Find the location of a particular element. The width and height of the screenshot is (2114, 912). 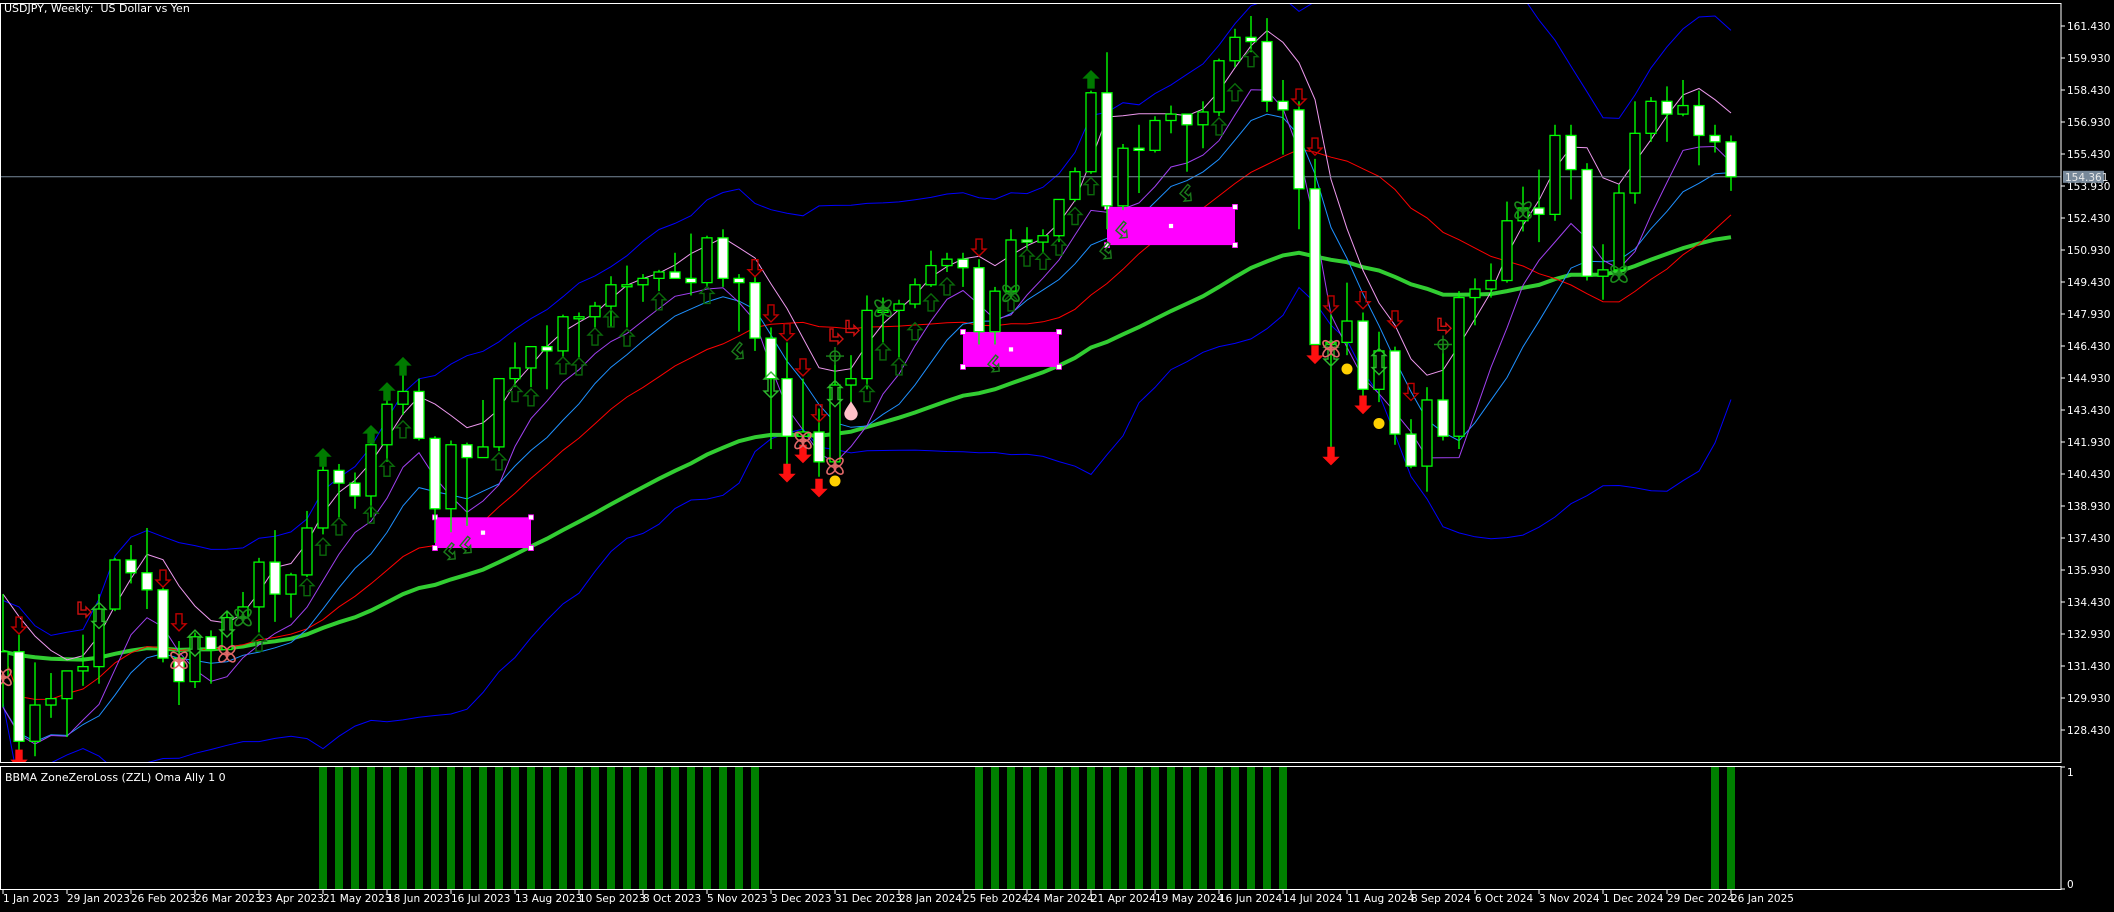

zzl-indicator-panel is located at coordinates (1027, 828).